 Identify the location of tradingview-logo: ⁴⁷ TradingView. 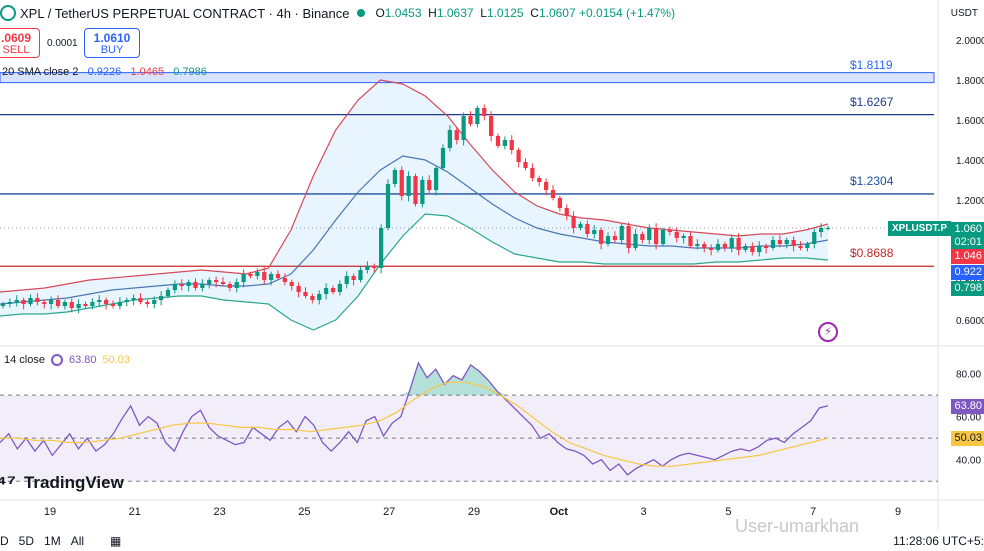
(62, 483).